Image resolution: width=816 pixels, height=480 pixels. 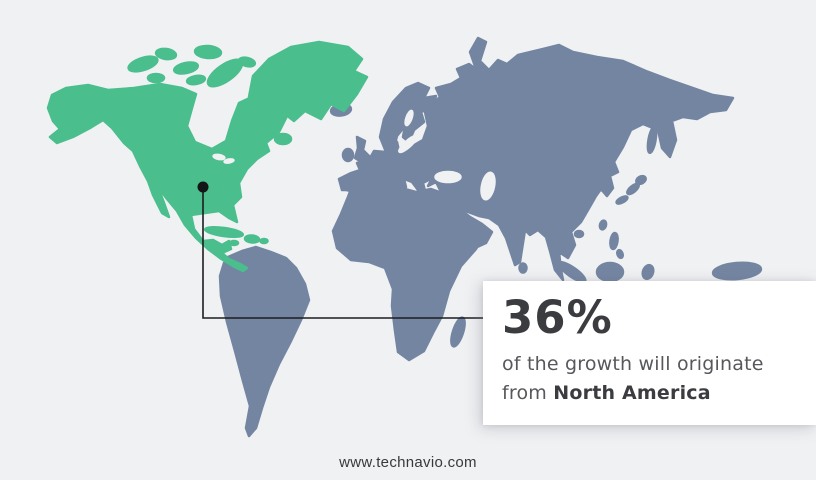 I want to click on sulawesi-shape, so click(x=648, y=272).